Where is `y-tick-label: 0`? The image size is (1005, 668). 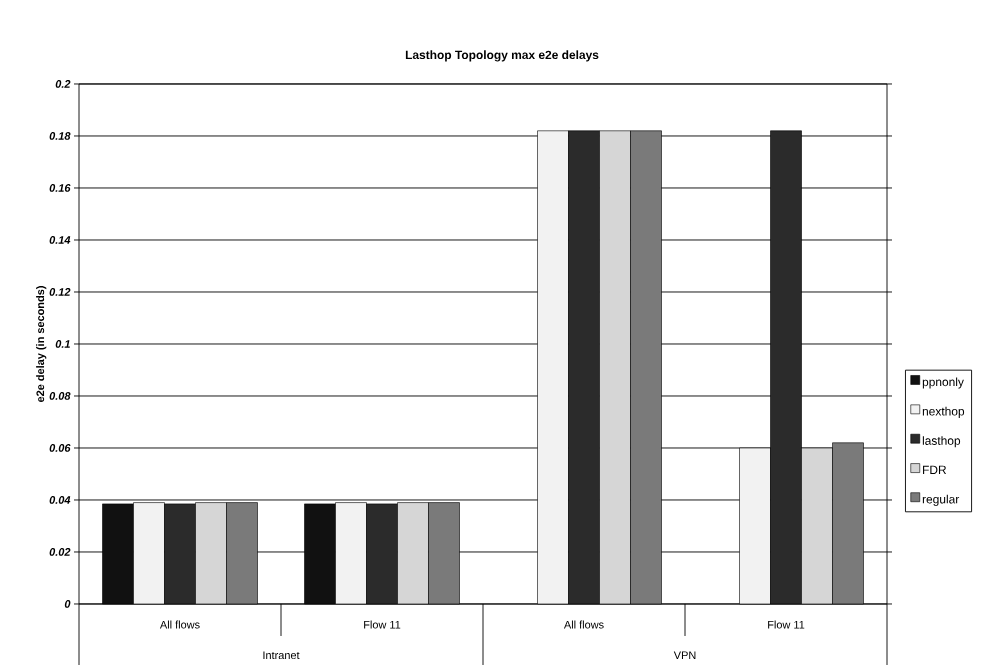 y-tick-label: 0 is located at coordinates (67, 604).